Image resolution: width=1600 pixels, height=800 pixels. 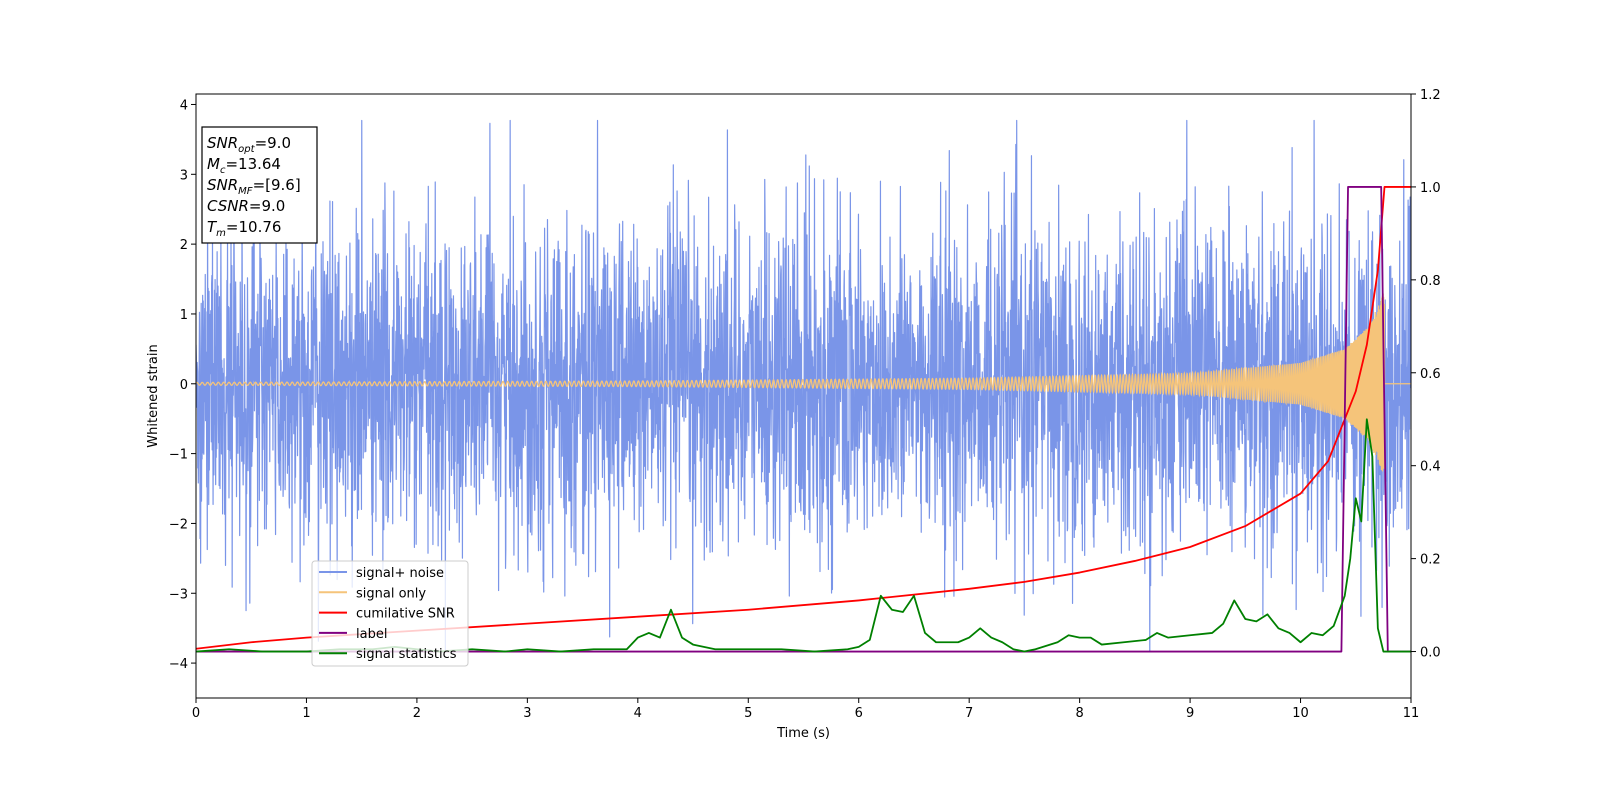 I want to click on x-tick-label: 0, so click(x=196, y=713).